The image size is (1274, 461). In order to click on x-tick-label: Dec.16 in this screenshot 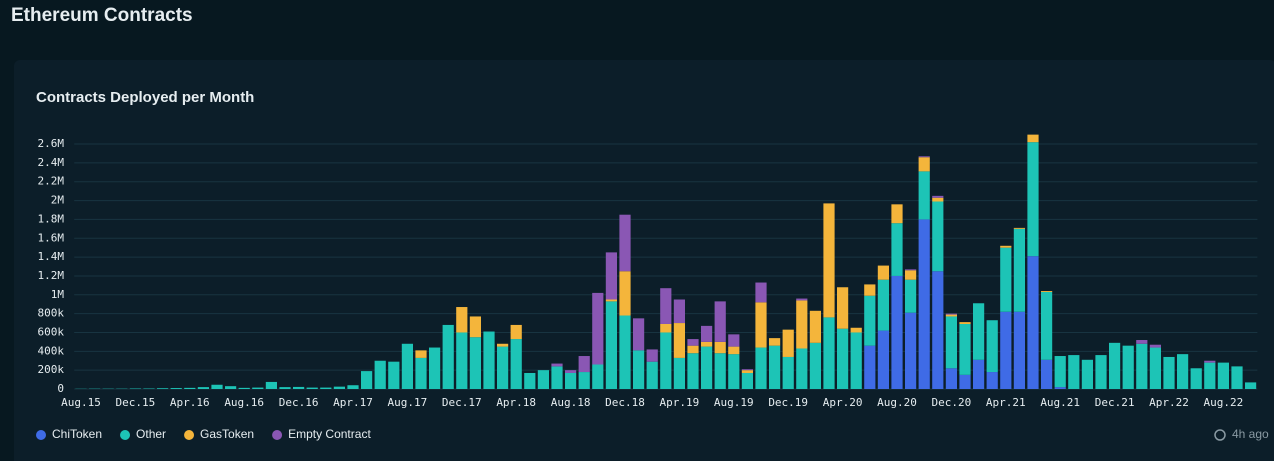, I will do `click(299, 402)`.